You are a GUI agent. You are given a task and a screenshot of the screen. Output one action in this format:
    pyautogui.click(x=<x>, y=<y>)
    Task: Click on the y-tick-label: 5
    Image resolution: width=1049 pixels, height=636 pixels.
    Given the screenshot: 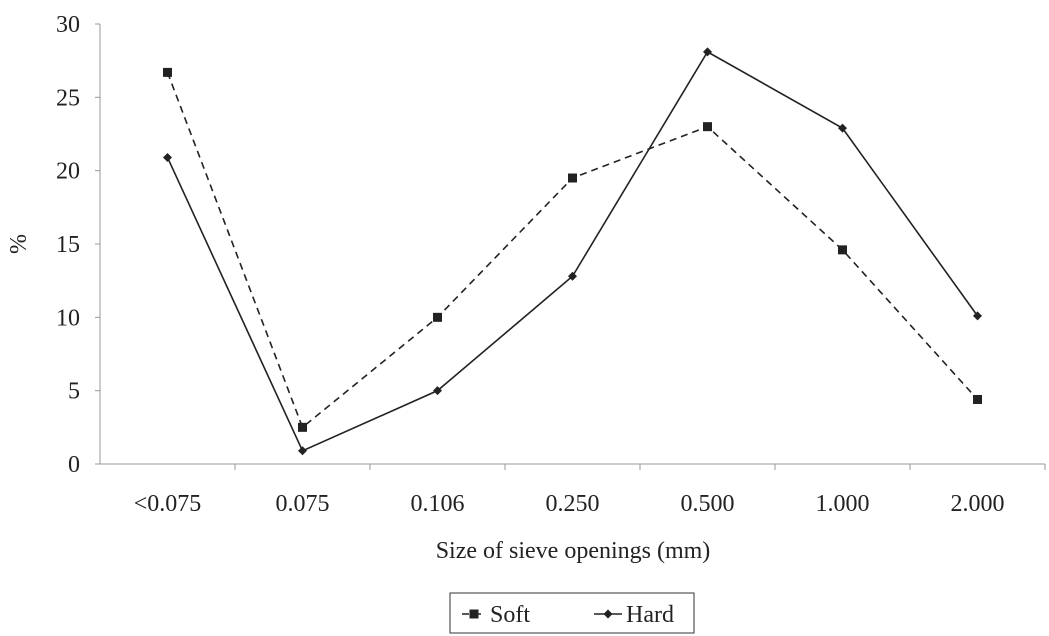 What is the action you would take?
    pyautogui.click(x=74, y=392)
    